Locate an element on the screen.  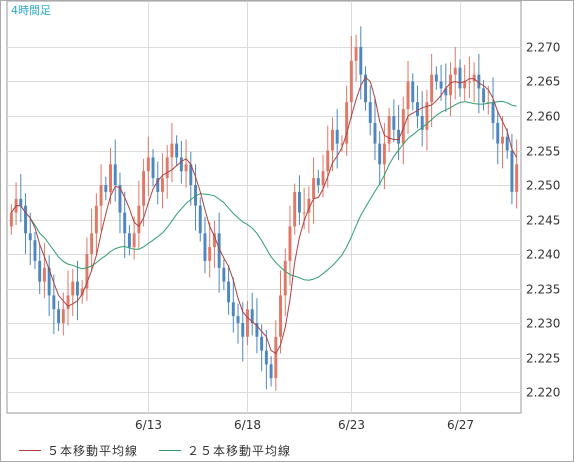
y-tick-label: 2.245 is located at coordinates (543, 221).